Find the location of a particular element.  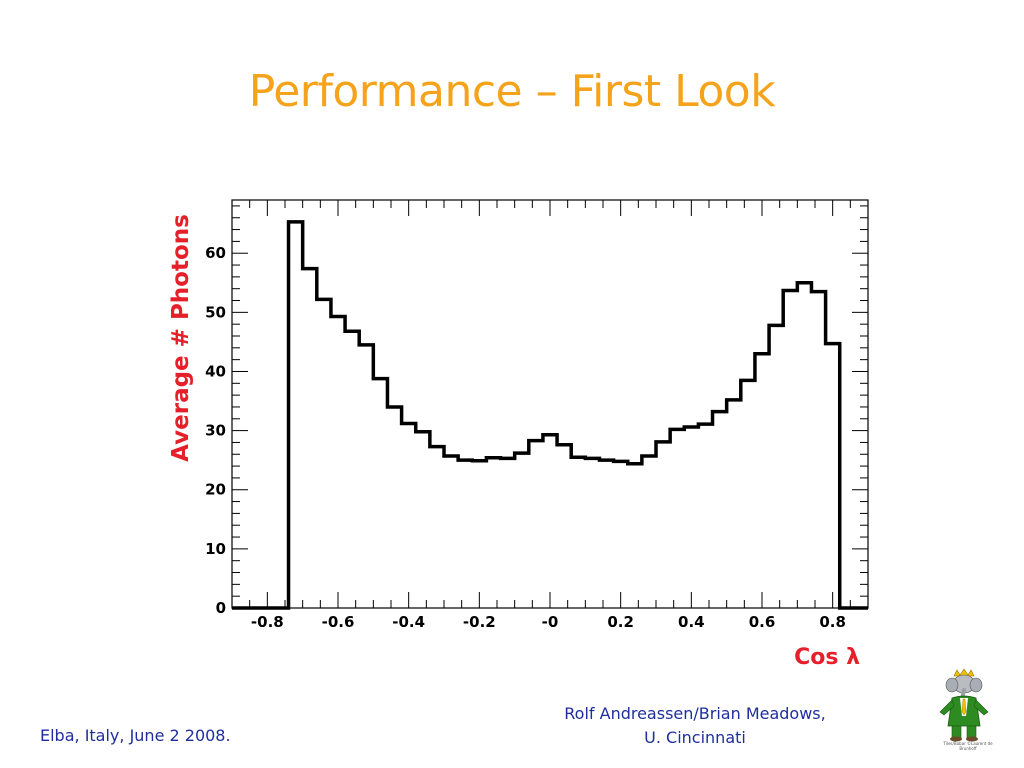

x-axis-label: Cos λ is located at coordinates (827, 657).